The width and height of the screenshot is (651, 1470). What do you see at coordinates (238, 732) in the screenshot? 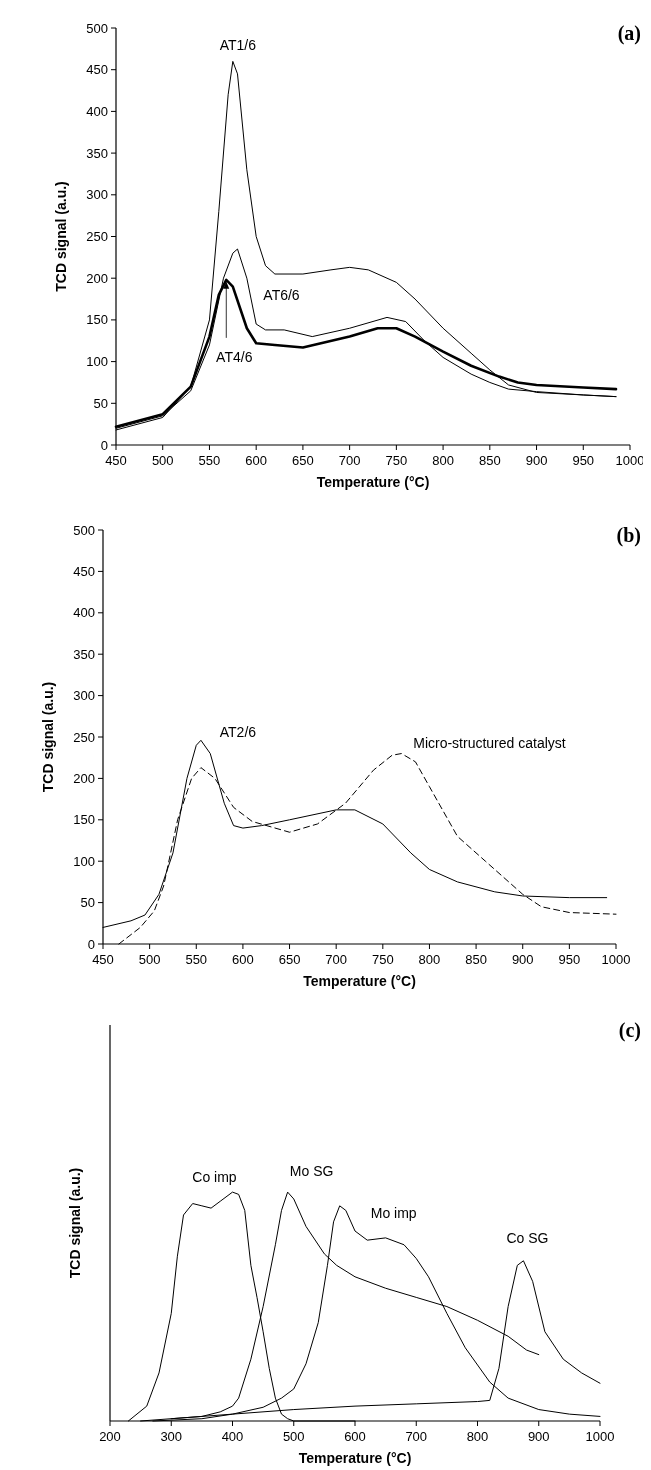
I see `series-label: AT2/6` at bounding box center [238, 732].